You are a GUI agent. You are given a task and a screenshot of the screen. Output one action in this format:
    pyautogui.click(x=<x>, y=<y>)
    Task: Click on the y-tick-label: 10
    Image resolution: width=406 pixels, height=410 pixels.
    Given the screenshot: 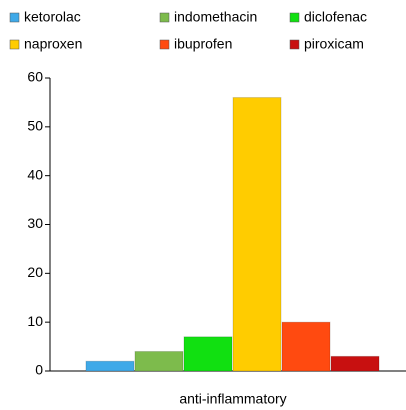 What is the action you would take?
    pyautogui.click(x=35, y=321)
    